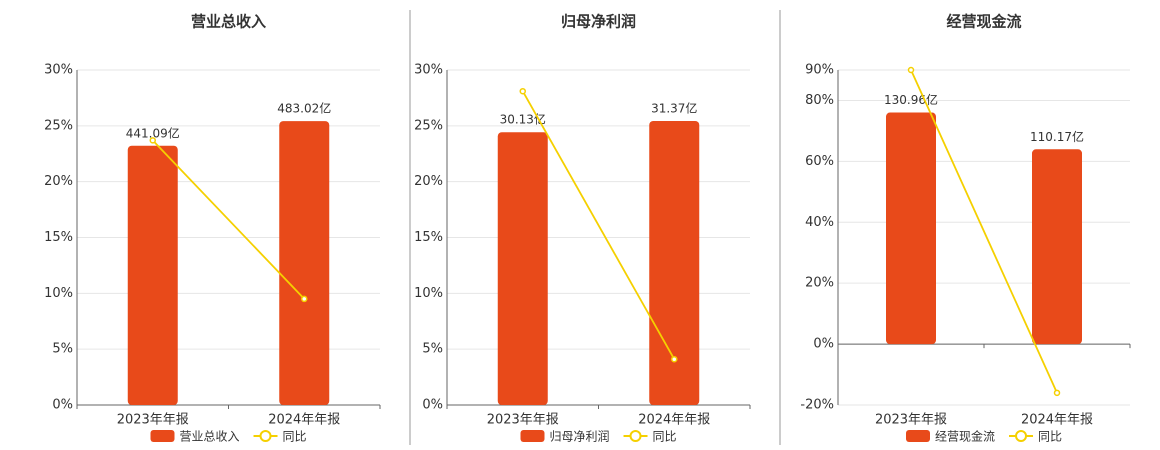 Image resolution: width=1160 pixels, height=450 pixels. I want to click on legend-label: 归母净利润, so click(580, 437).